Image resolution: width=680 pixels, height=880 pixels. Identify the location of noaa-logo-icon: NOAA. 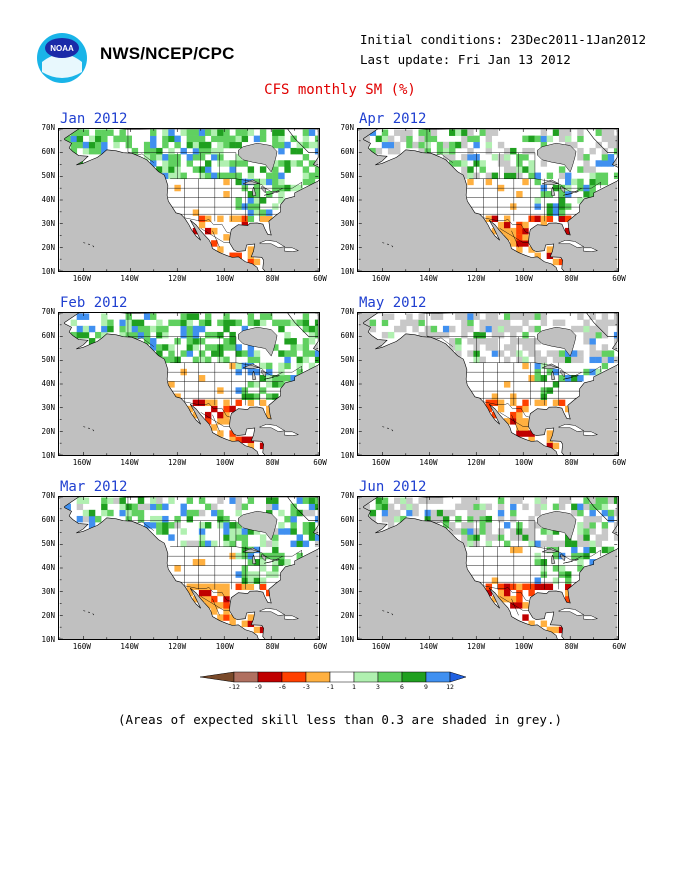
(62, 58).